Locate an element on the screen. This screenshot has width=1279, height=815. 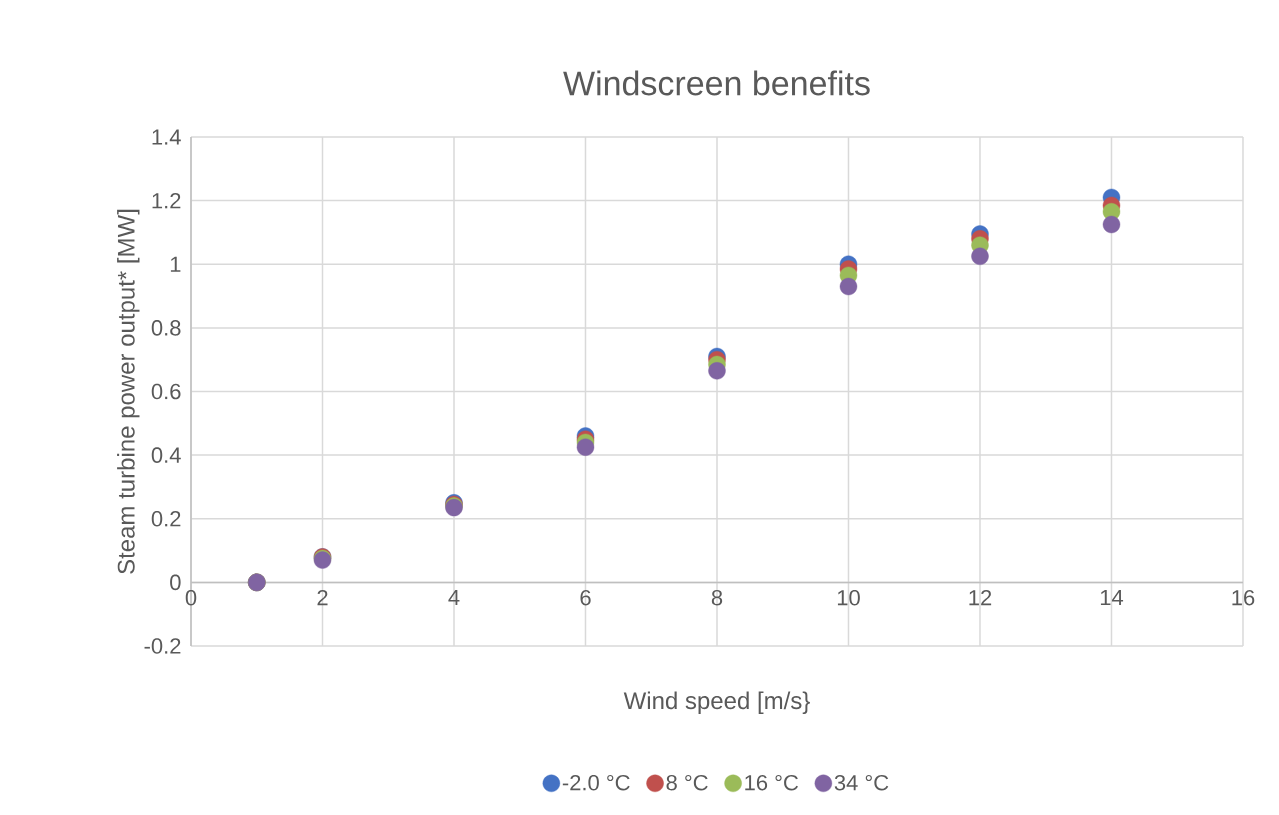
legend-label: 8 °C is located at coordinates (687, 782).